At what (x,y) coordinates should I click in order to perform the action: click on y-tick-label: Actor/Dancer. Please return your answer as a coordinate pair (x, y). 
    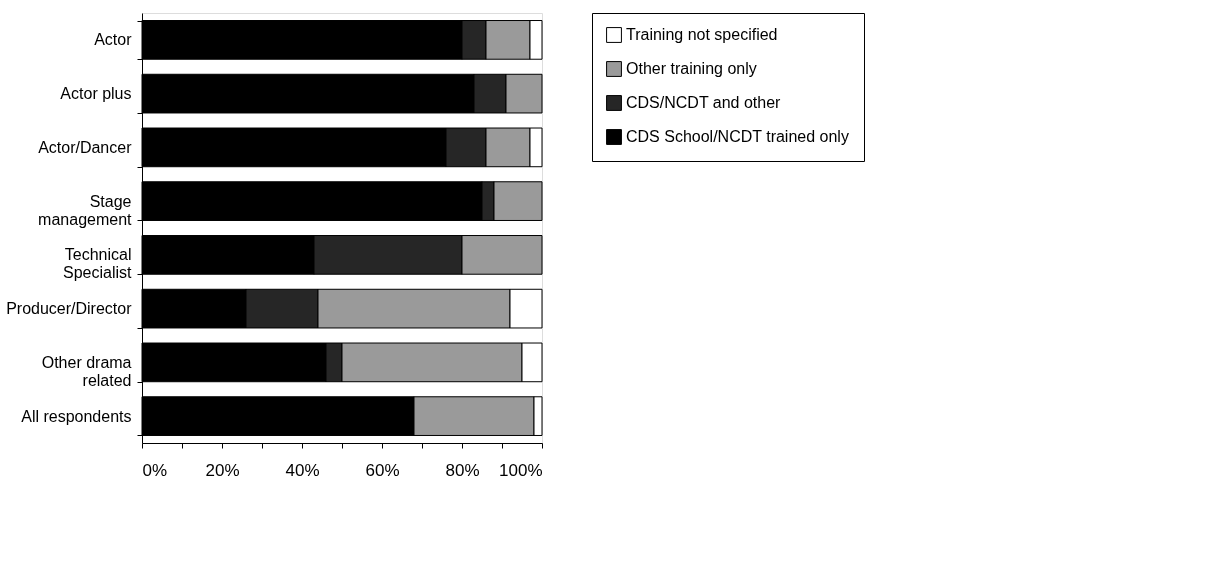
    Looking at the image, I should click on (85, 147).